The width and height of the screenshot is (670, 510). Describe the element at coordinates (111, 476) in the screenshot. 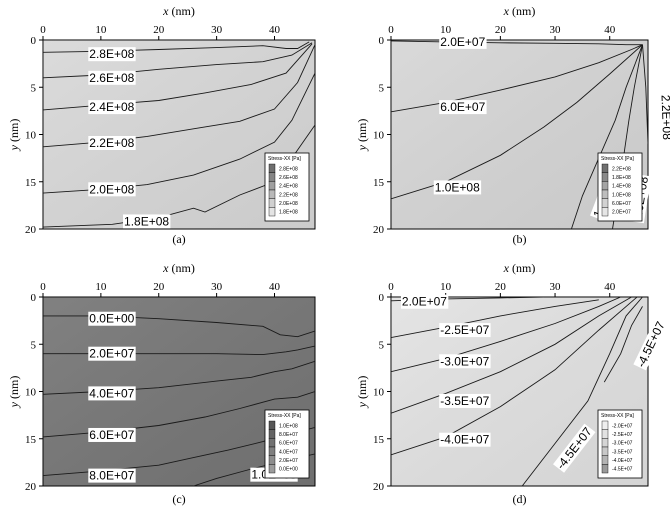

I see `contour-label-text: 8.0E+07` at that location.